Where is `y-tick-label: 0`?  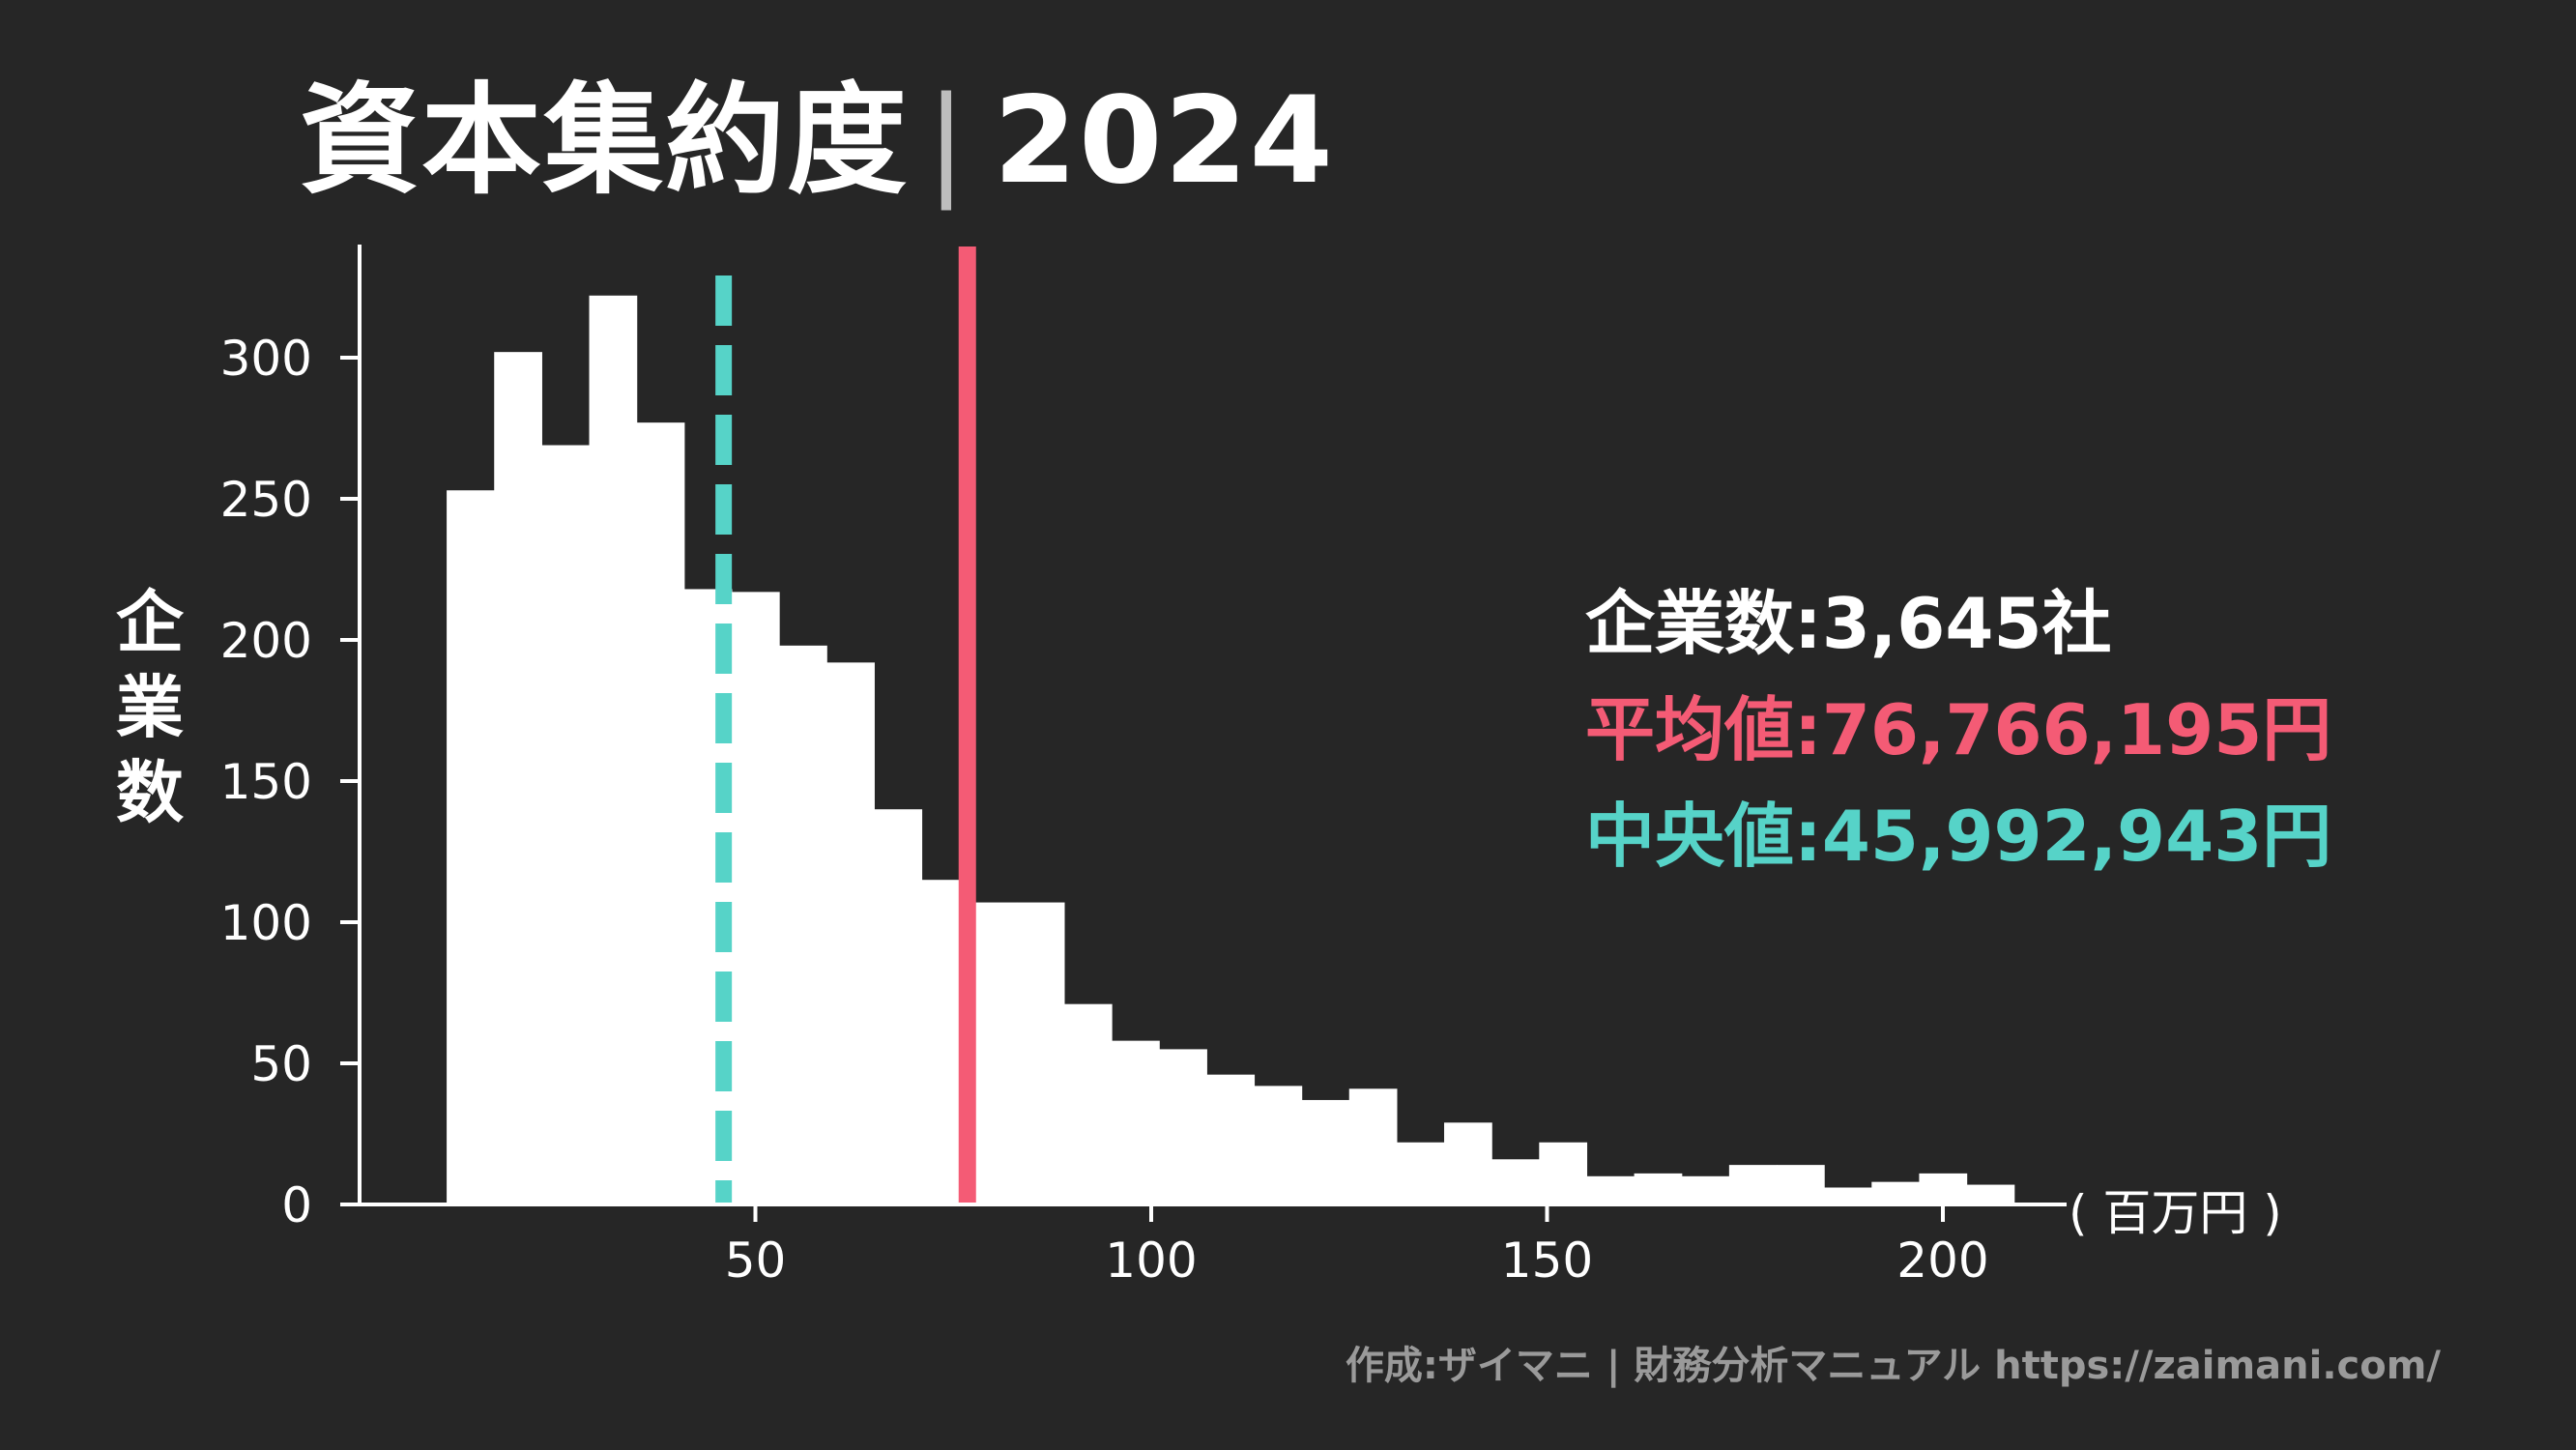 y-tick-label: 0 is located at coordinates (296, 1205).